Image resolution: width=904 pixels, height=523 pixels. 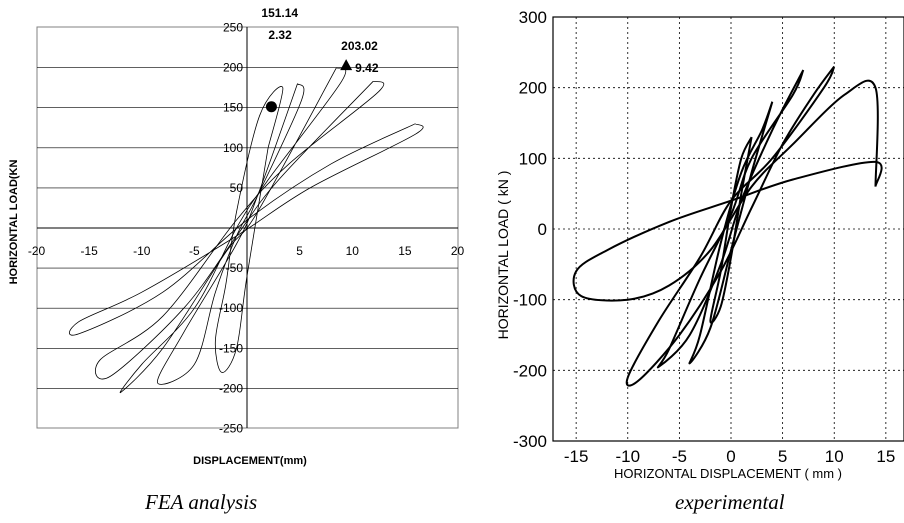 I want to click on y-tick-label: 50, so click(x=237, y=188).